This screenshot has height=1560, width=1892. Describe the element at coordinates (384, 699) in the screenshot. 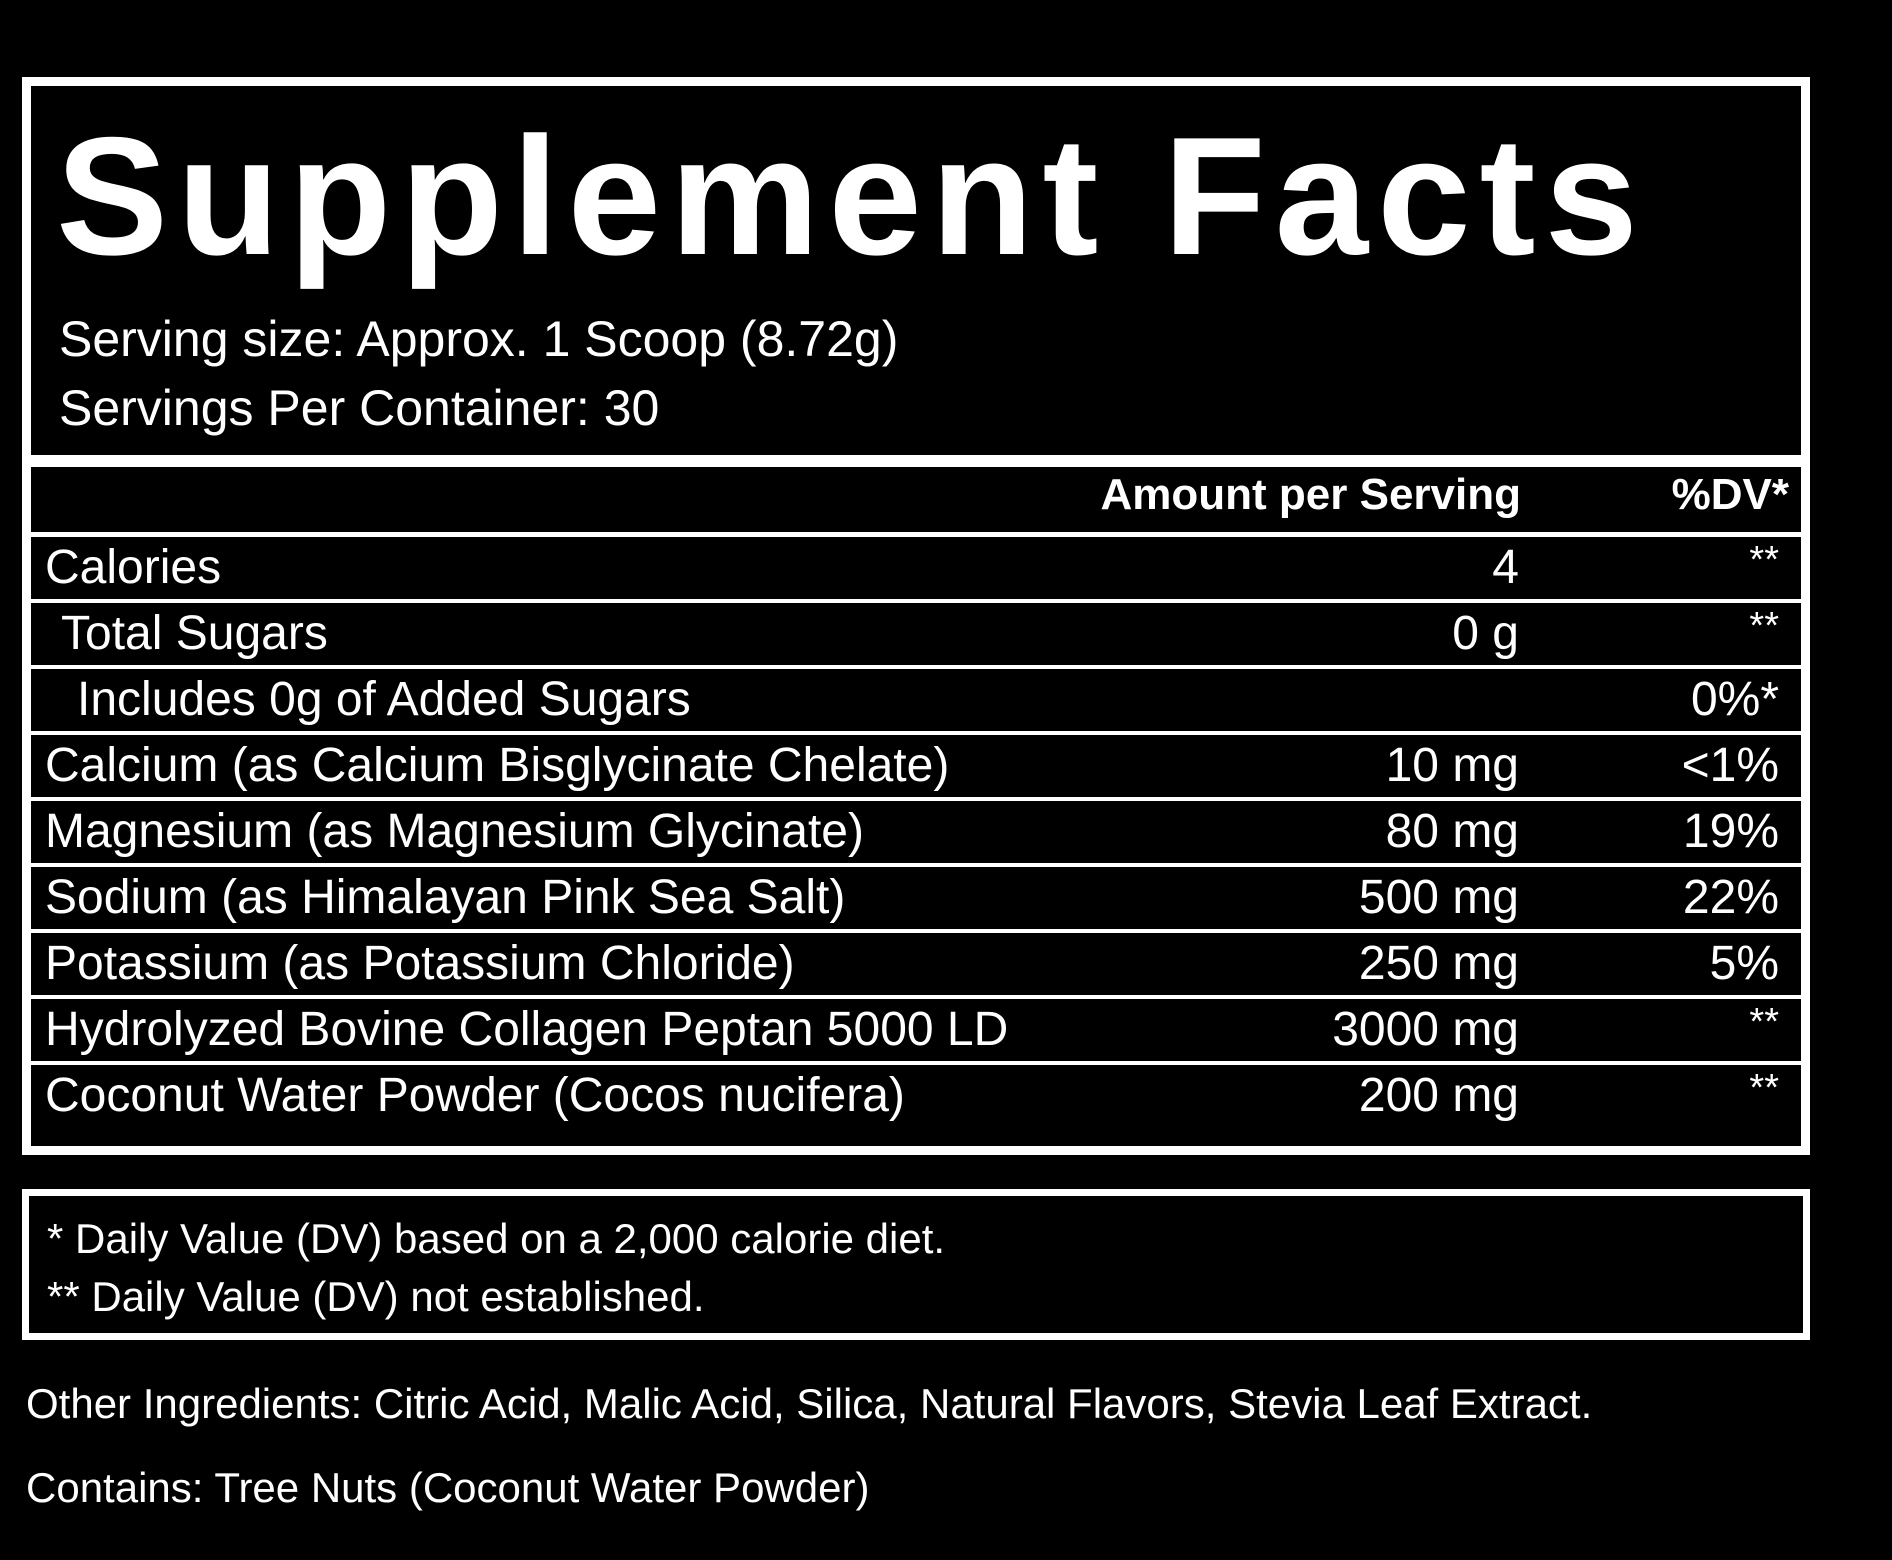

I see `nutrient-name: Includes 0g of Added Sugars` at that location.